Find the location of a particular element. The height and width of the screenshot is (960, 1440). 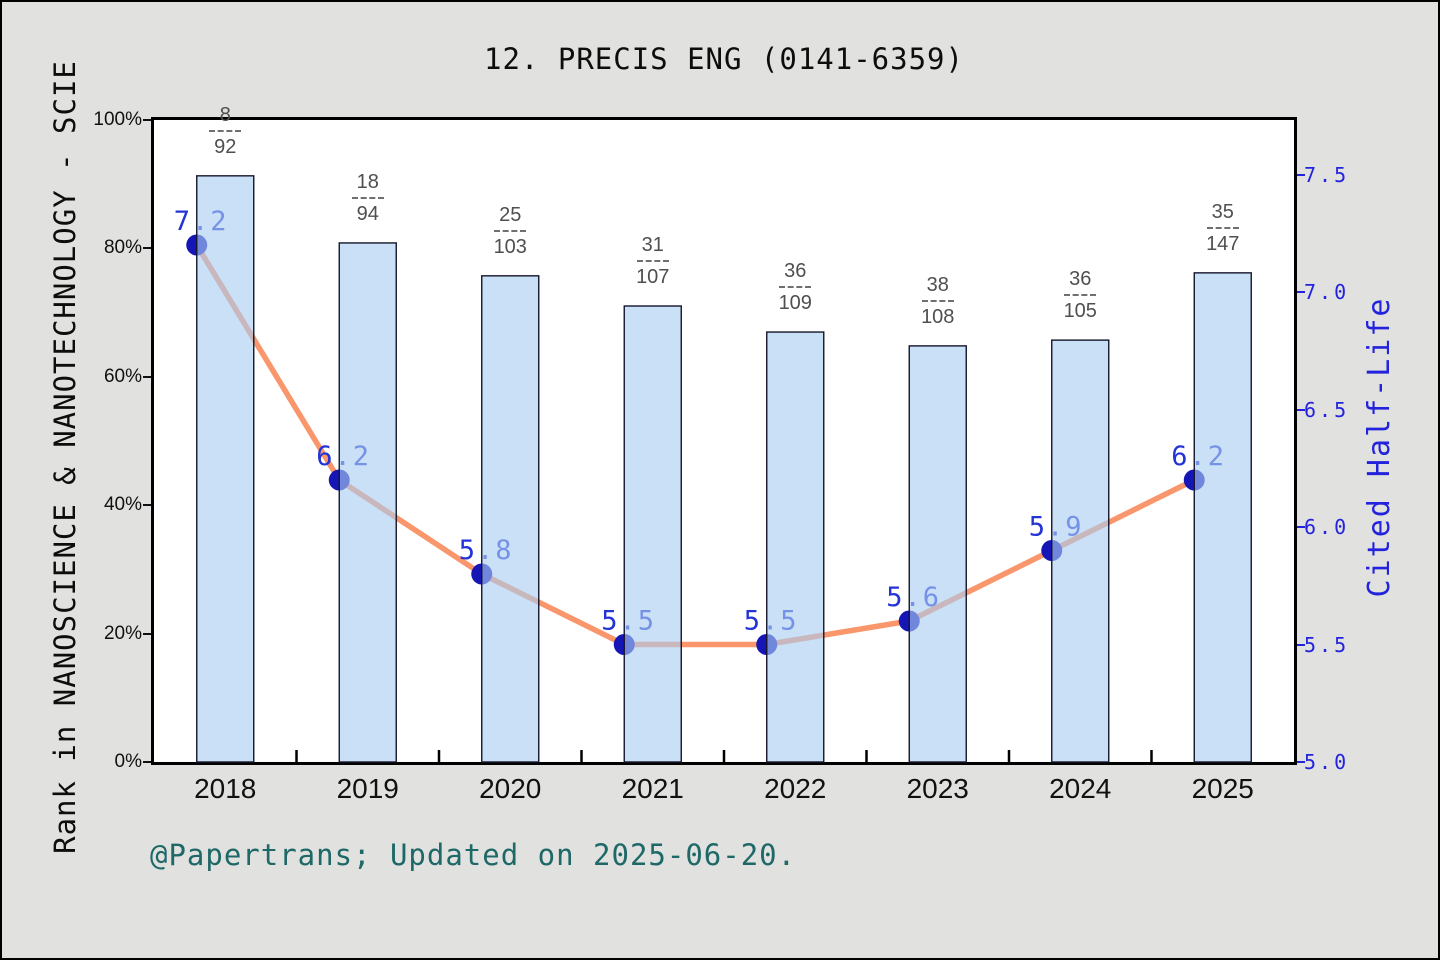

y-left-tick-label-40%: 40% is located at coordinates (122, 505).